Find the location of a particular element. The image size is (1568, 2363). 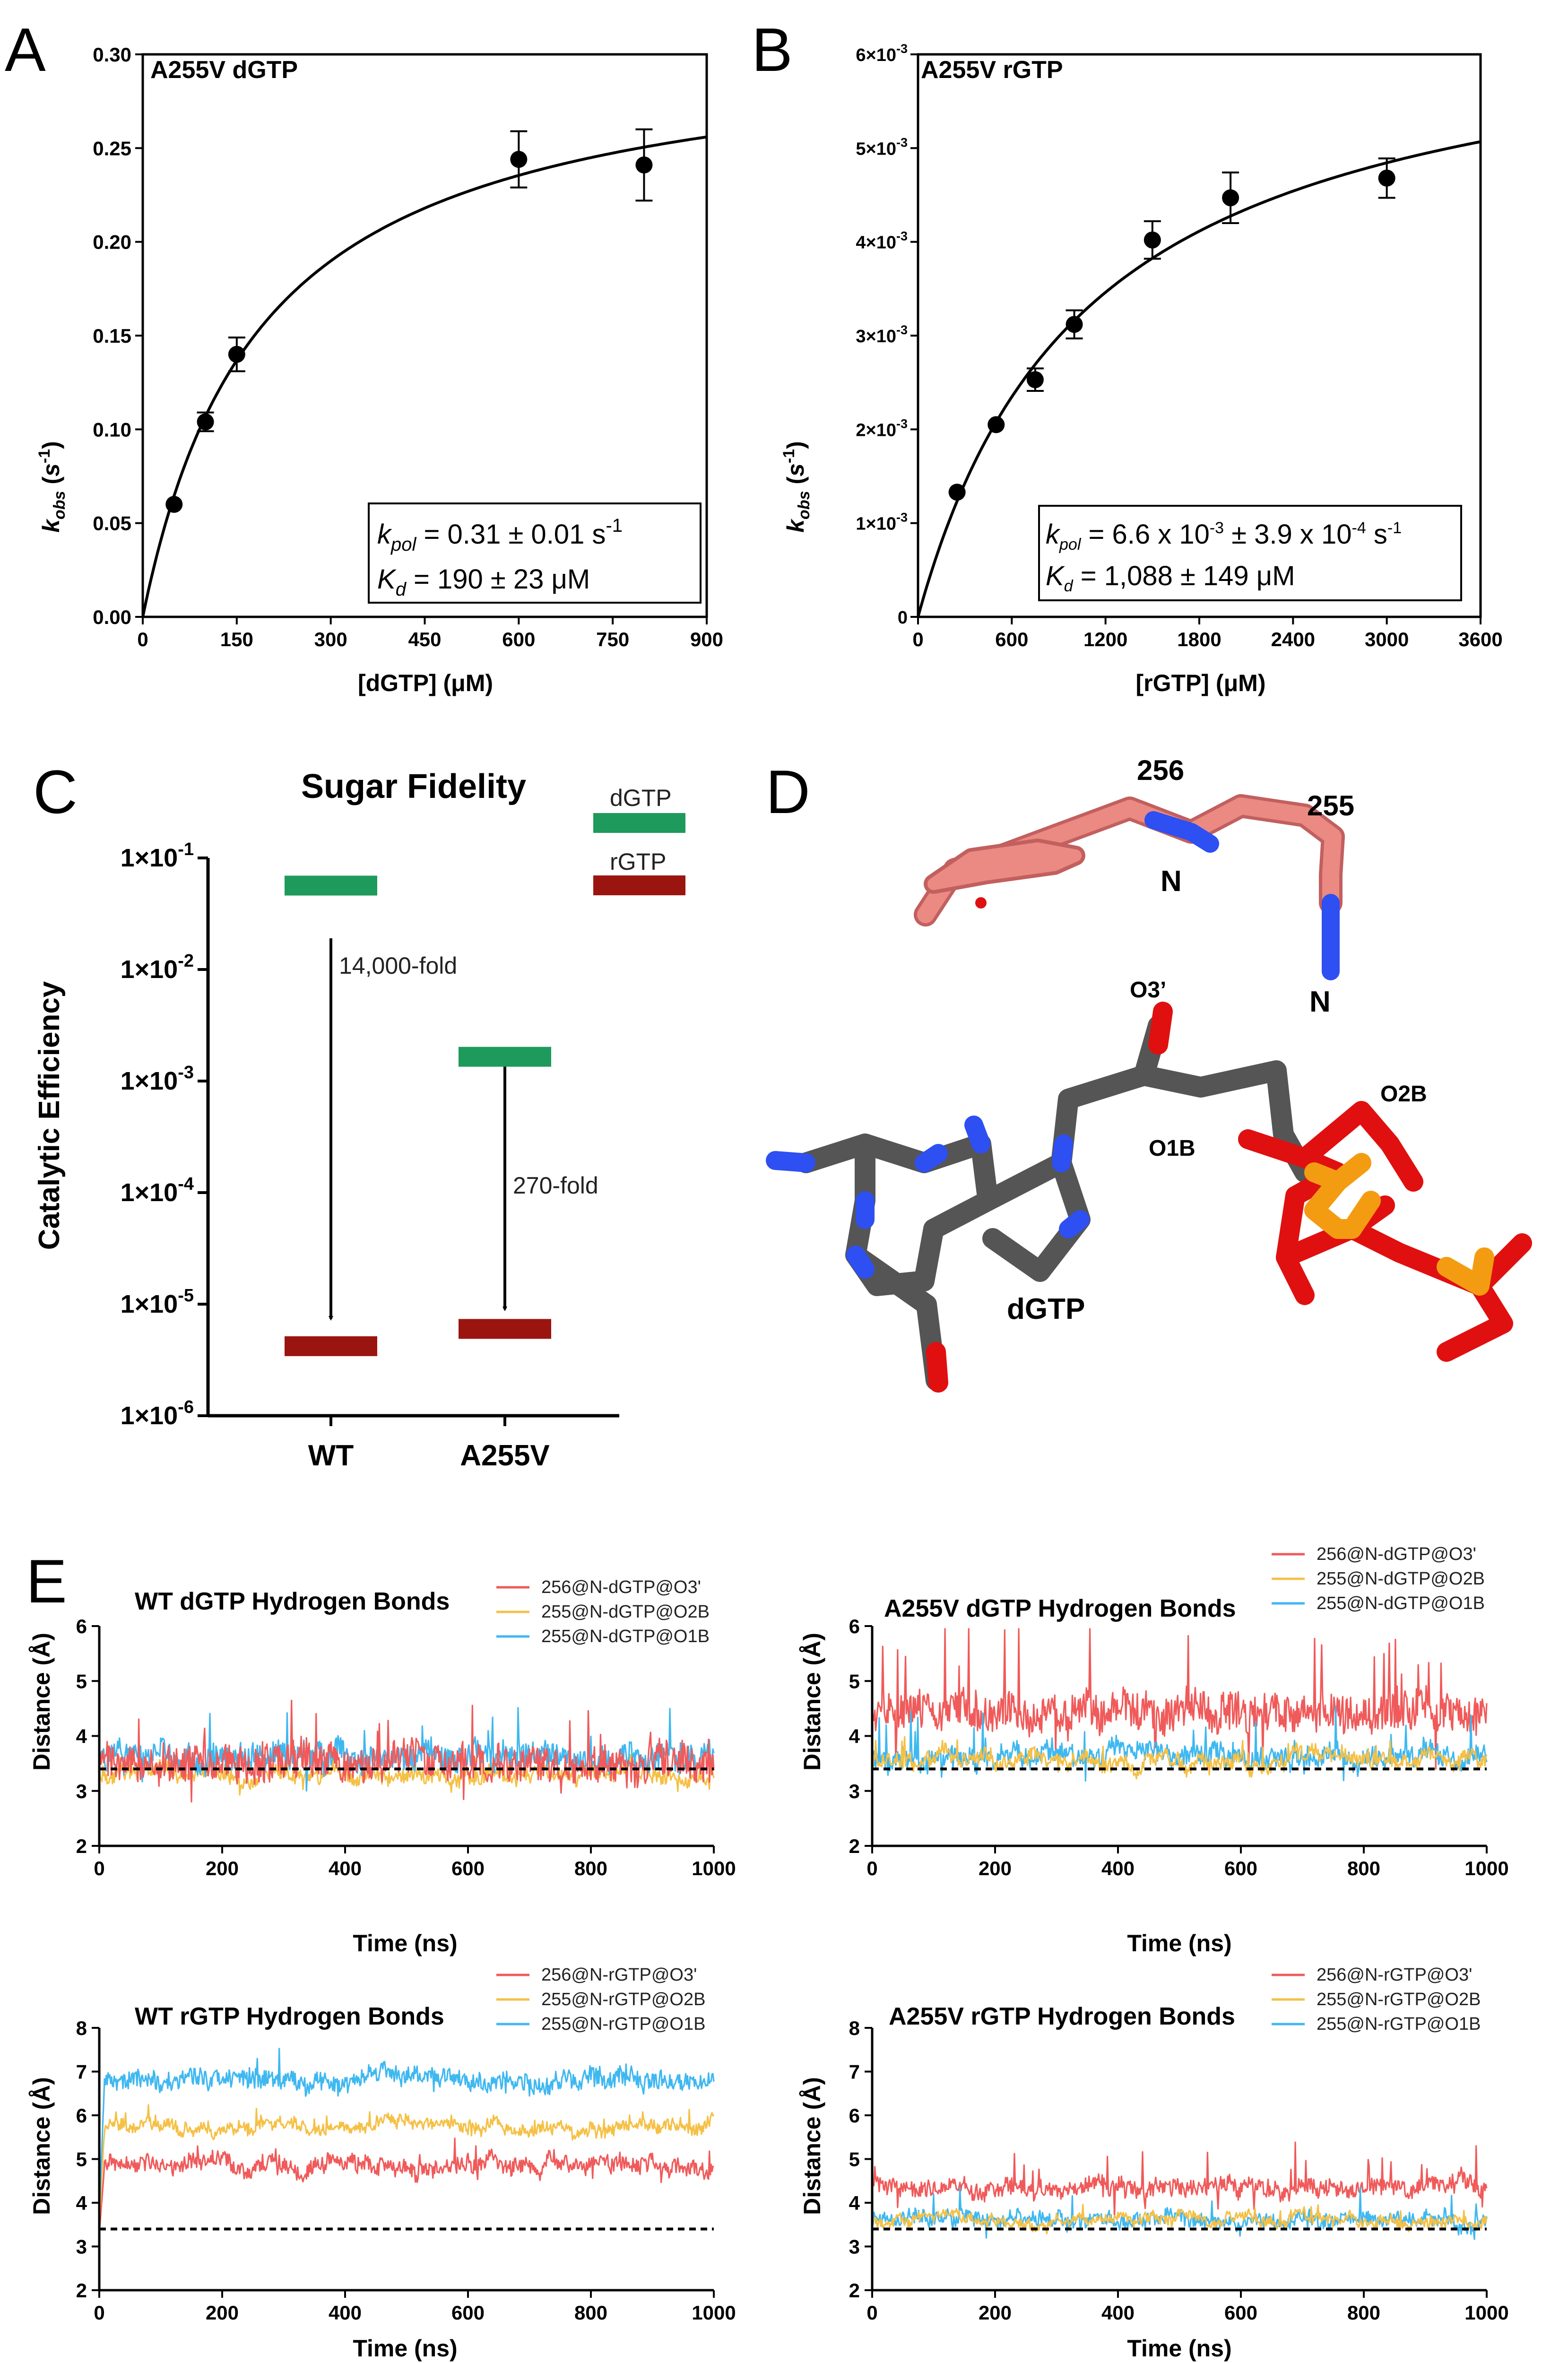

panel-b-xtick-label: 3600 is located at coordinates (1480, 639).